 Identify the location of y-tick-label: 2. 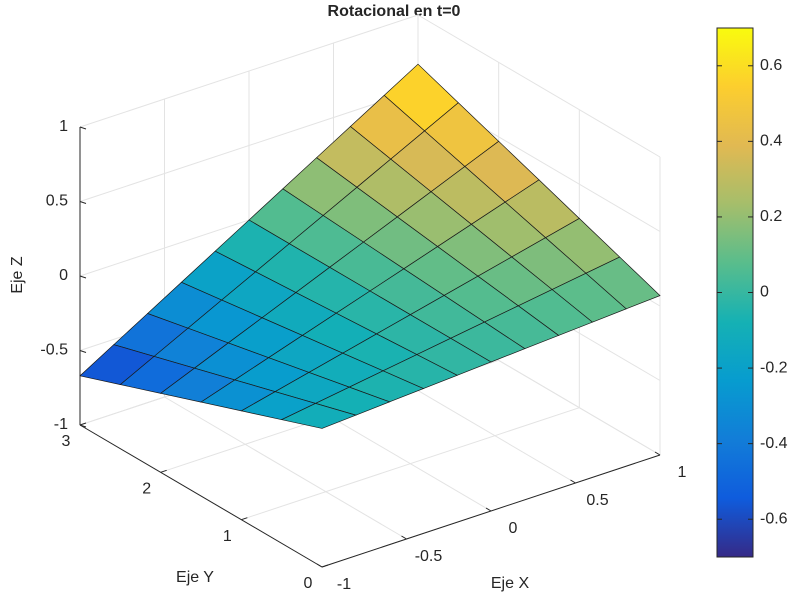
(146, 489).